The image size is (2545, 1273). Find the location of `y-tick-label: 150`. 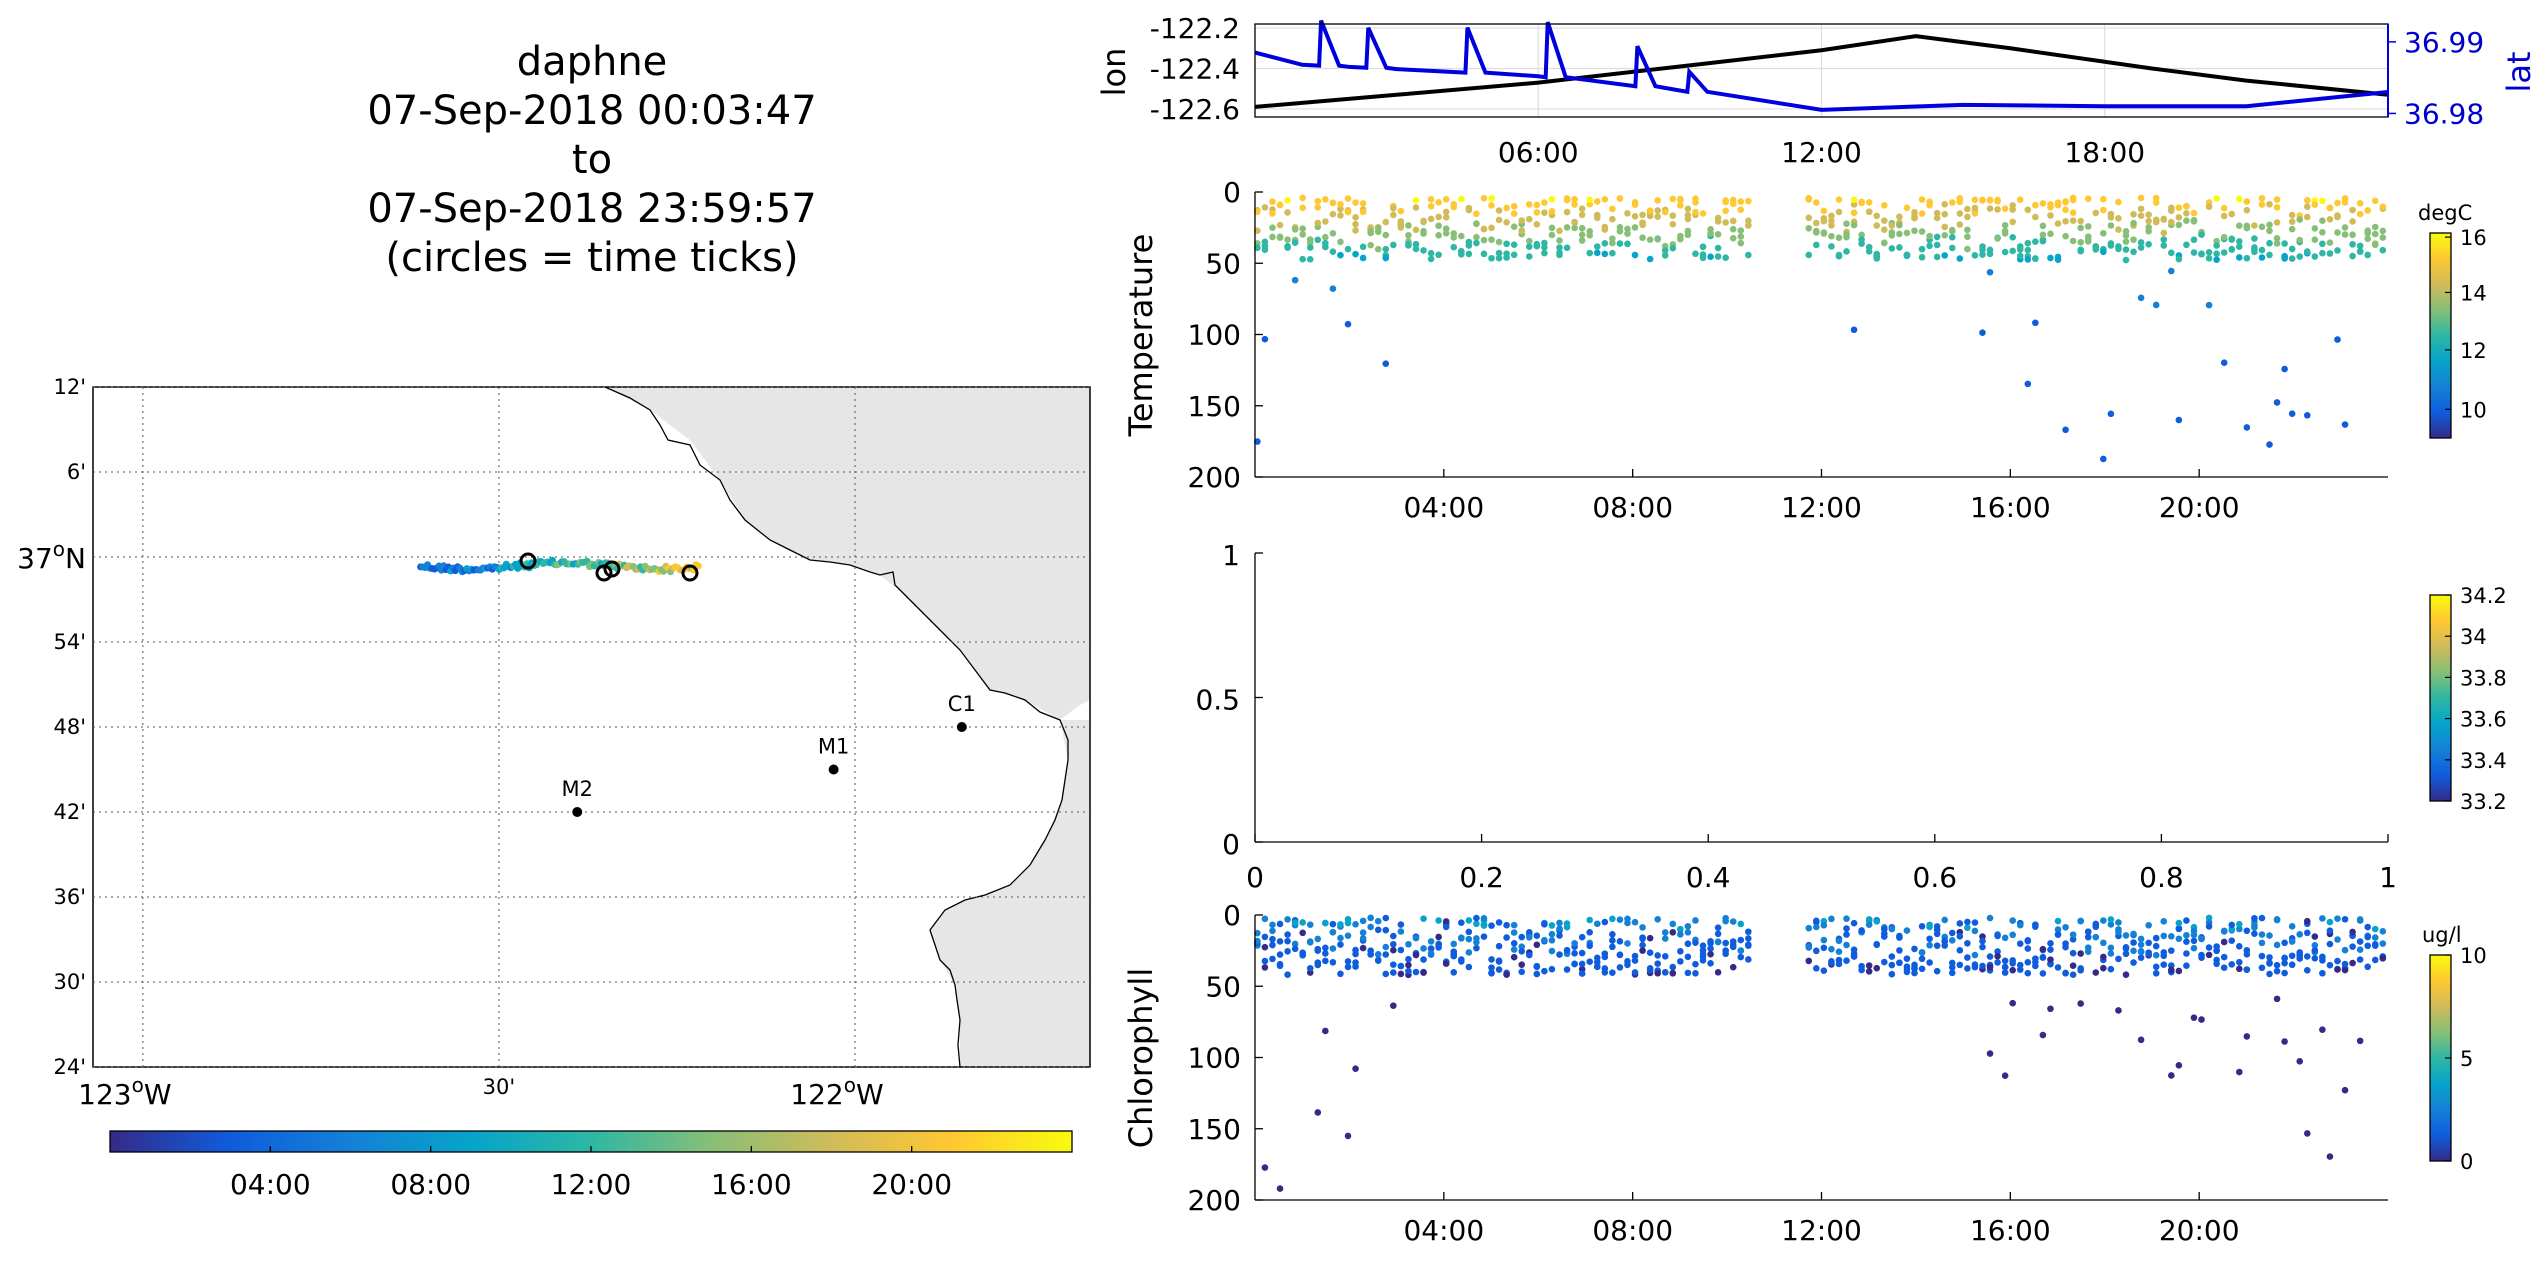

y-tick-label: 150 is located at coordinates (1214, 406).